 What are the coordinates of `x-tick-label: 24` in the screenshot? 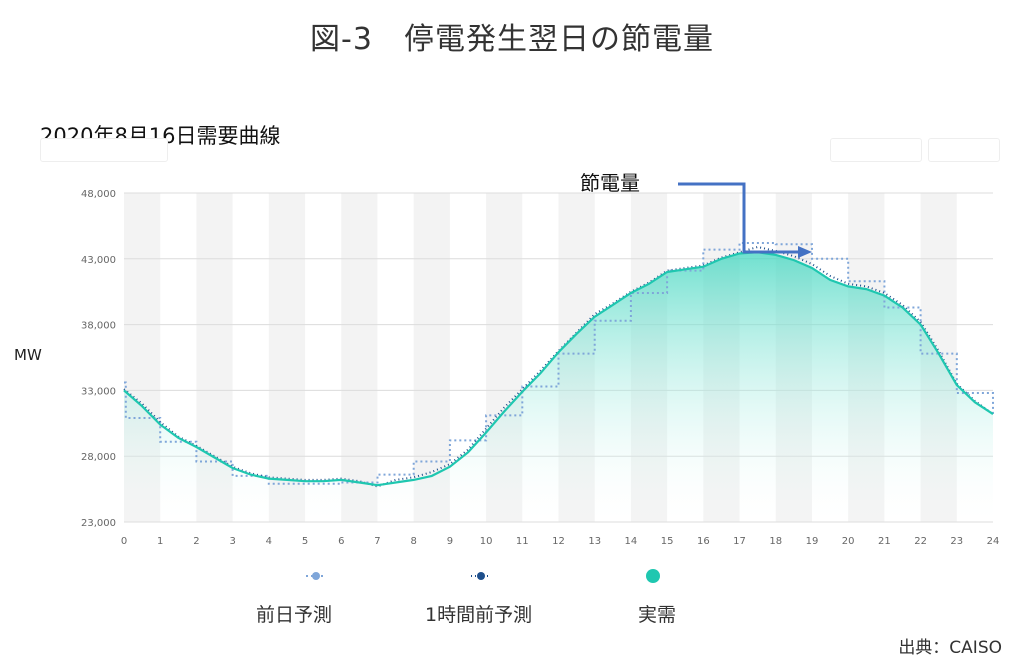 It's located at (993, 541).